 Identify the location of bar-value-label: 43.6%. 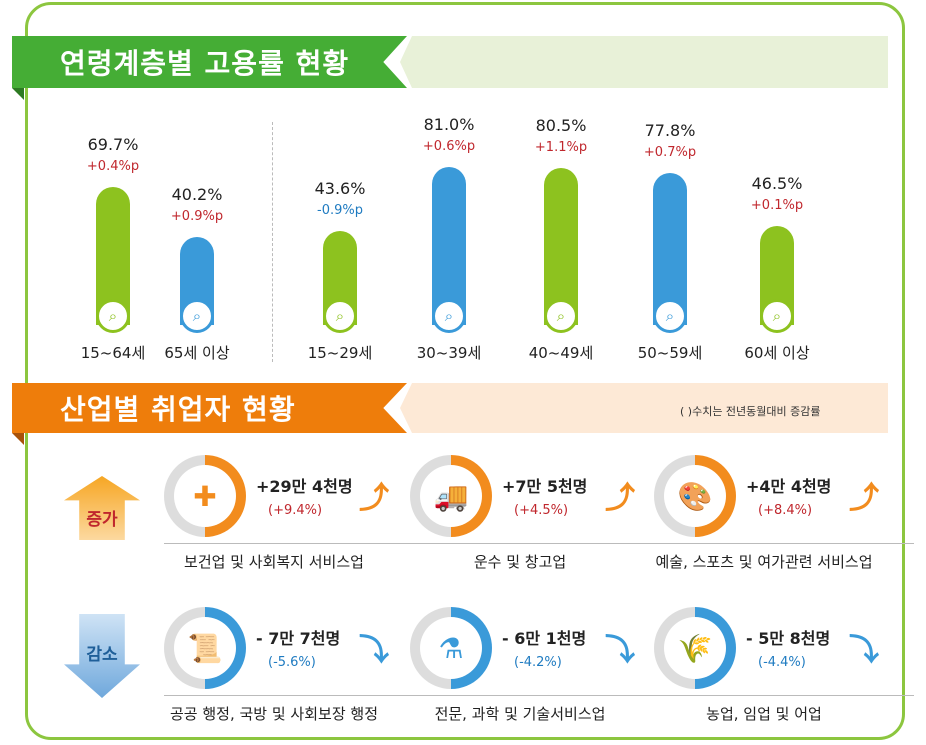
(340, 188).